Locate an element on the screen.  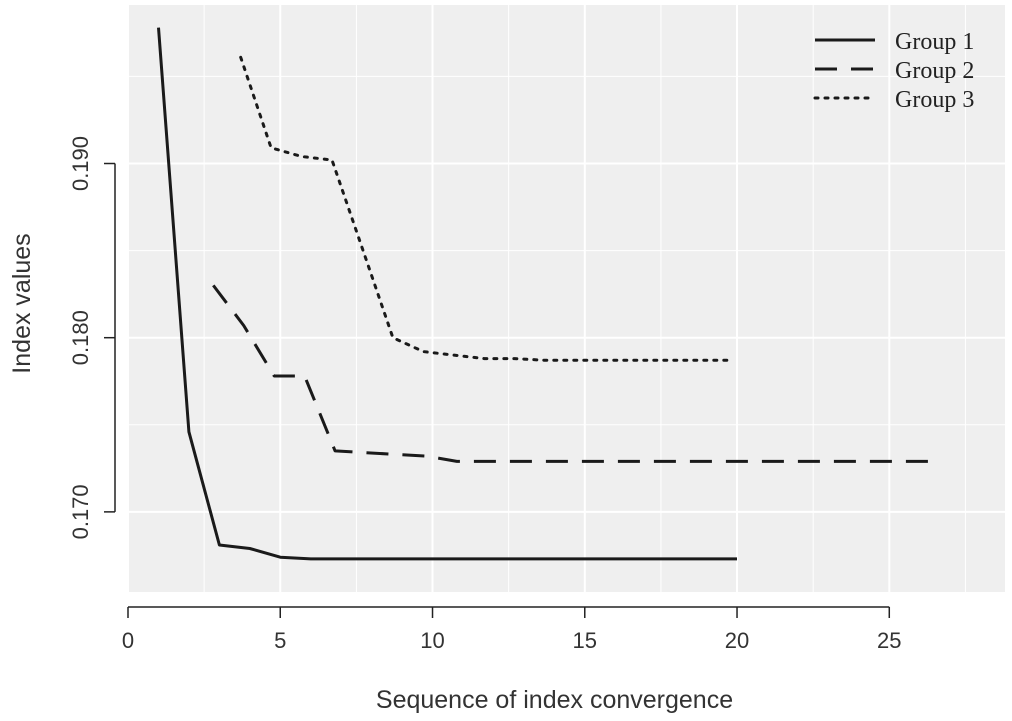
x-tick-label: 10 is located at coordinates (432, 640).